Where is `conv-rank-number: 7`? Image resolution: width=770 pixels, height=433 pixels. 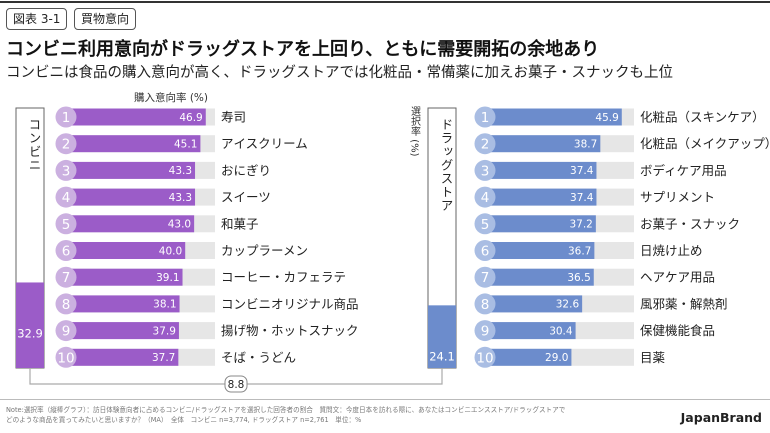 conv-rank-number: 7 is located at coordinates (66, 278).